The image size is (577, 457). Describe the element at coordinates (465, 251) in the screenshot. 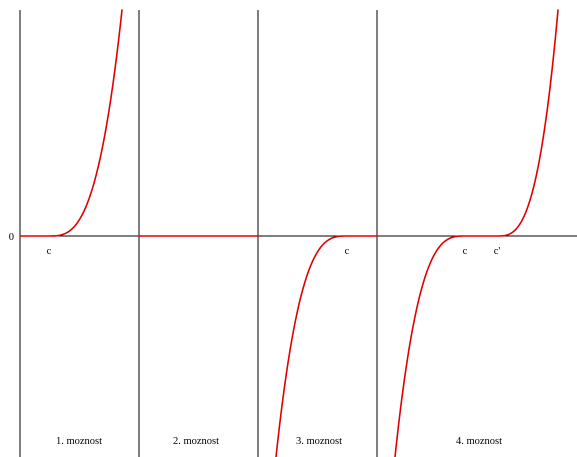

I see `panel-4-c-label: c` at that location.